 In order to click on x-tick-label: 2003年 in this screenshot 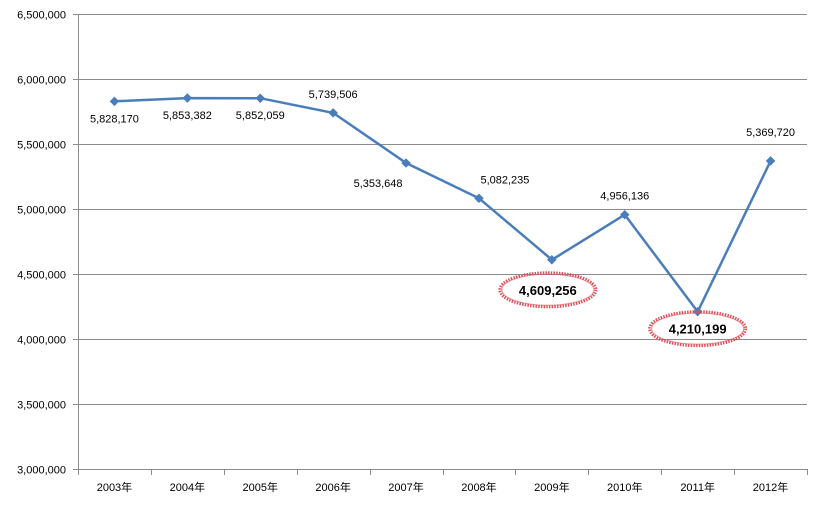, I will do `click(114, 487)`.